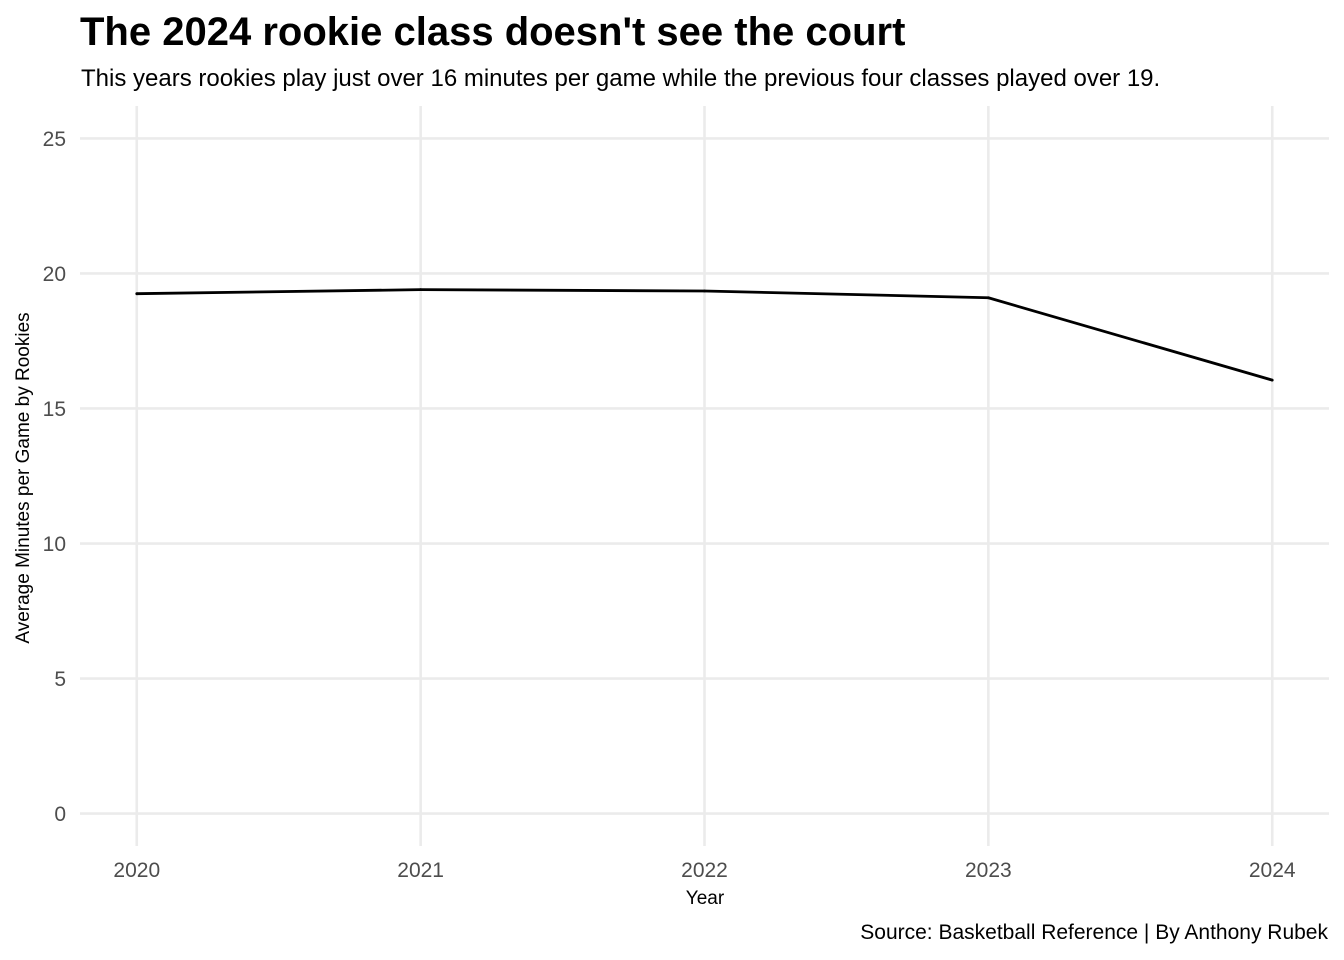  What do you see at coordinates (988, 870) in the screenshot?
I see `x-tick-label: 2023` at bounding box center [988, 870].